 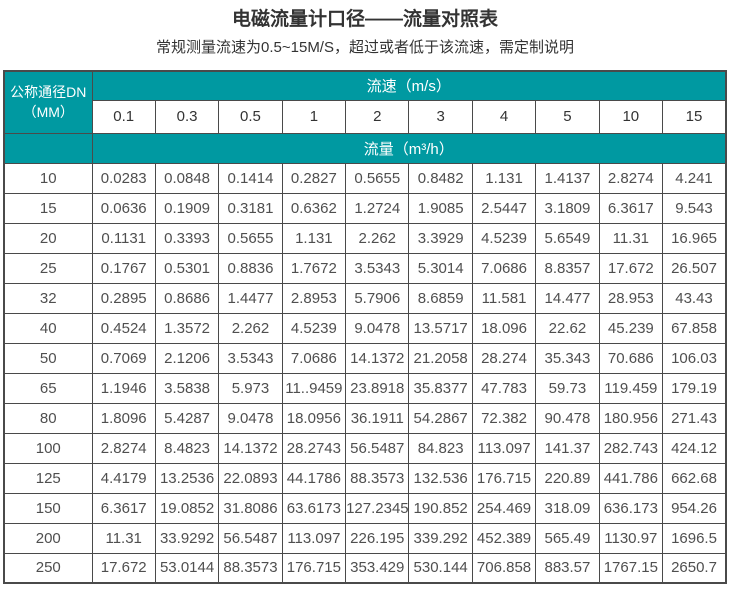 What do you see at coordinates (567, 328) in the screenshot?
I see `flow-value-cell: 22.62` at bounding box center [567, 328].